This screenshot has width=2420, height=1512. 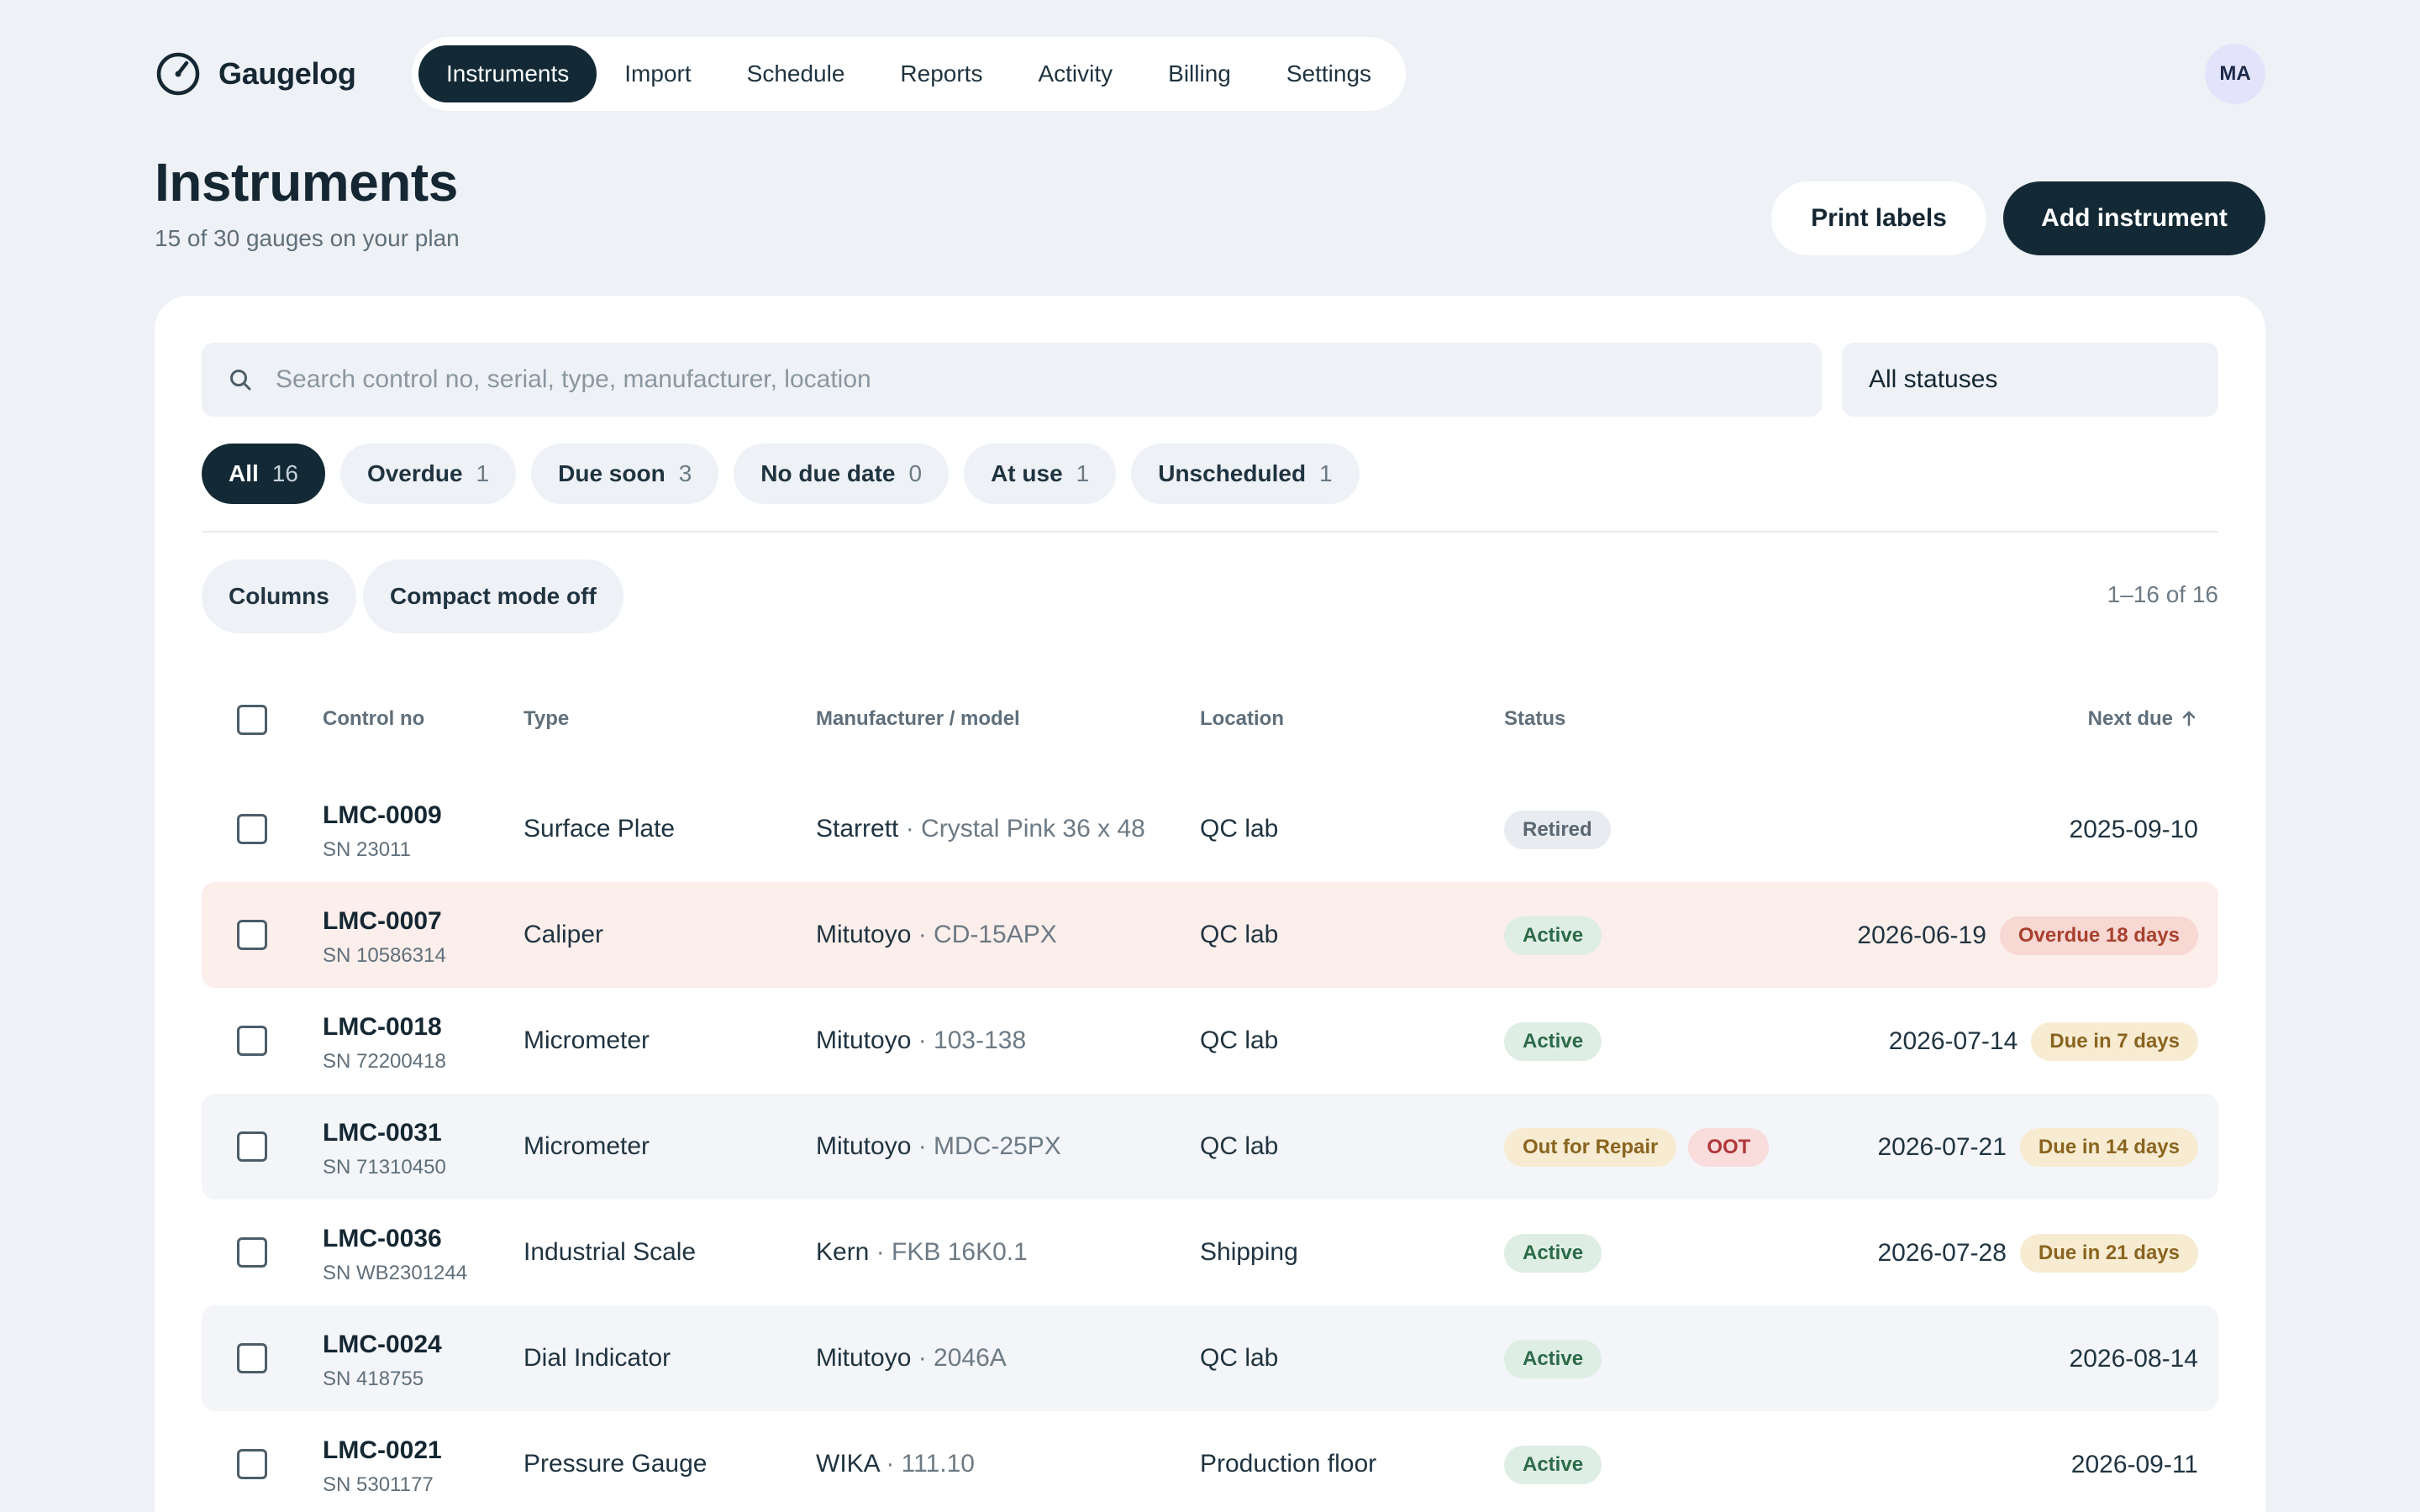 I want to click on column-header-next-due: Next due, so click(x=2143, y=719).